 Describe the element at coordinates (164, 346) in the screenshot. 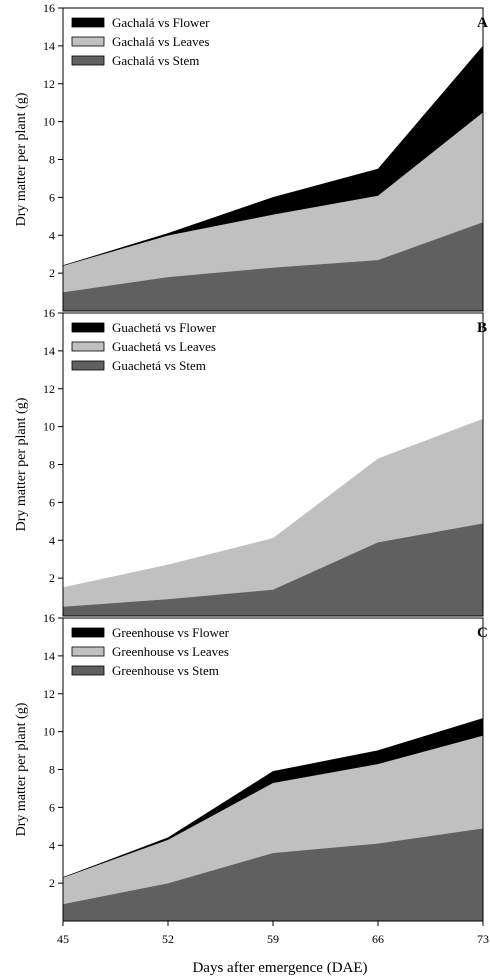

I see `legend-label: Guachetá vs Leaves` at that location.